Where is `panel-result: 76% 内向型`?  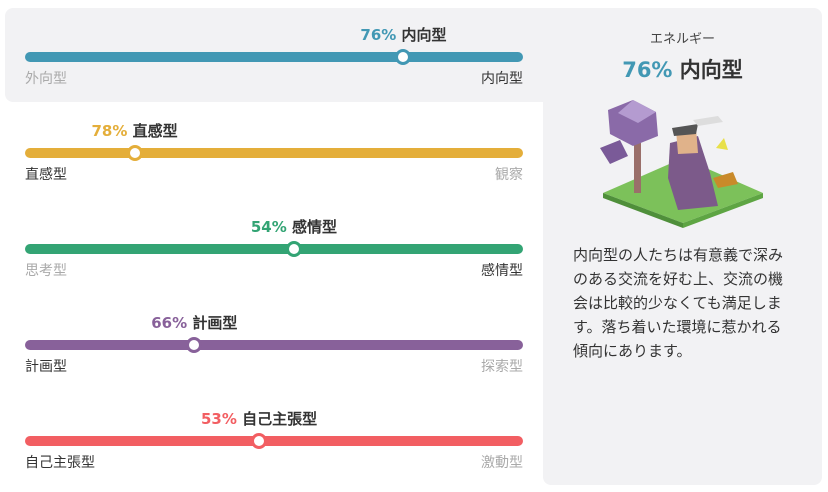
panel-result: 76% 内向型 is located at coordinates (682, 69).